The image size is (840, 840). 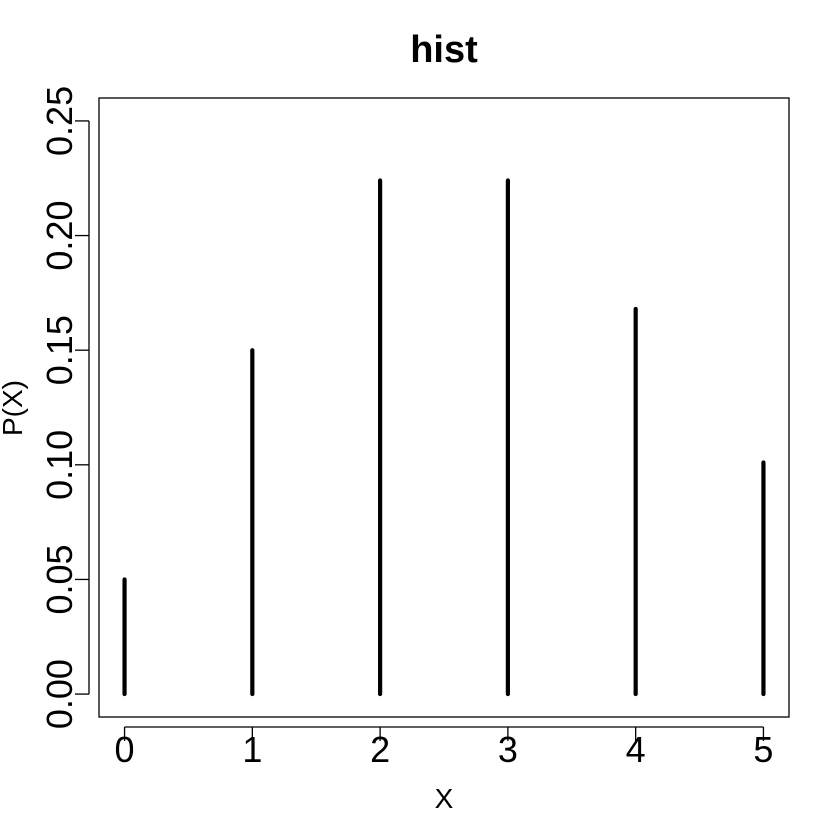 I want to click on x-axis-label: X, so click(x=444, y=798).